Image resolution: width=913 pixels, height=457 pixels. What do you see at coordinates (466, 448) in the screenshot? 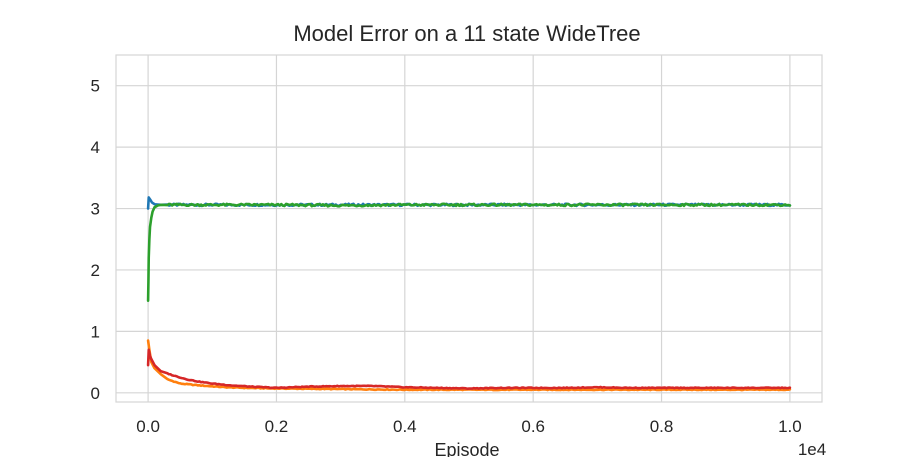
I see `x-axis-label: Episode` at bounding box center [466, 448].